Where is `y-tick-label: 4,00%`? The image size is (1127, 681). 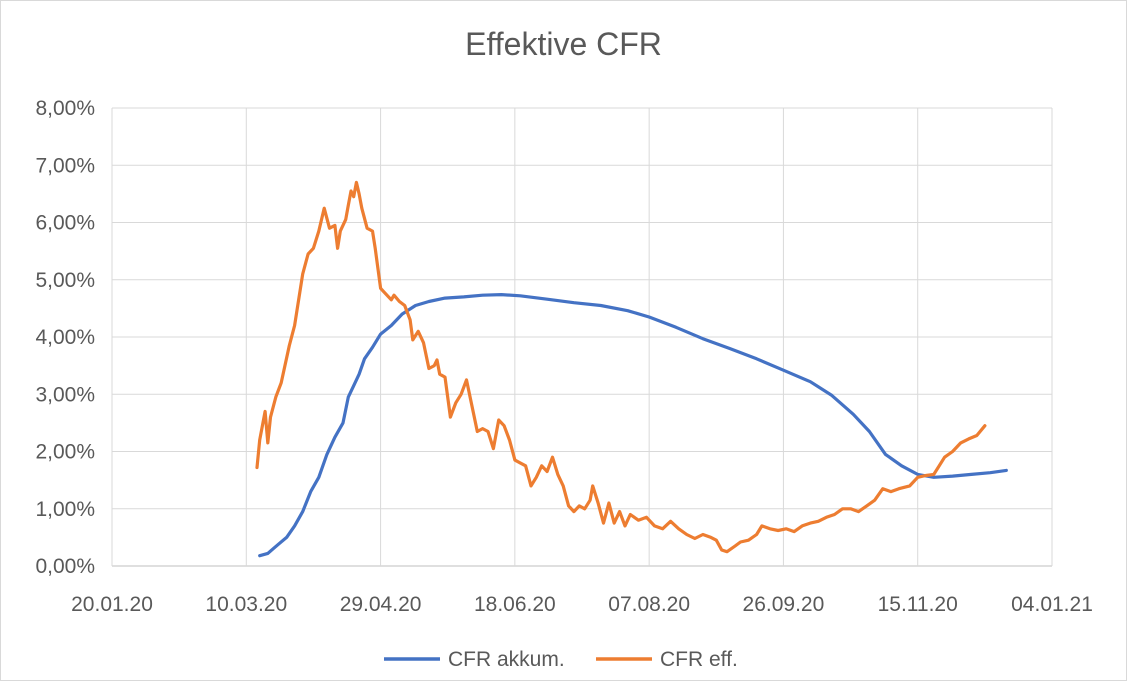
y-tick-label: 4,00% is located at coordinates (65, 337).